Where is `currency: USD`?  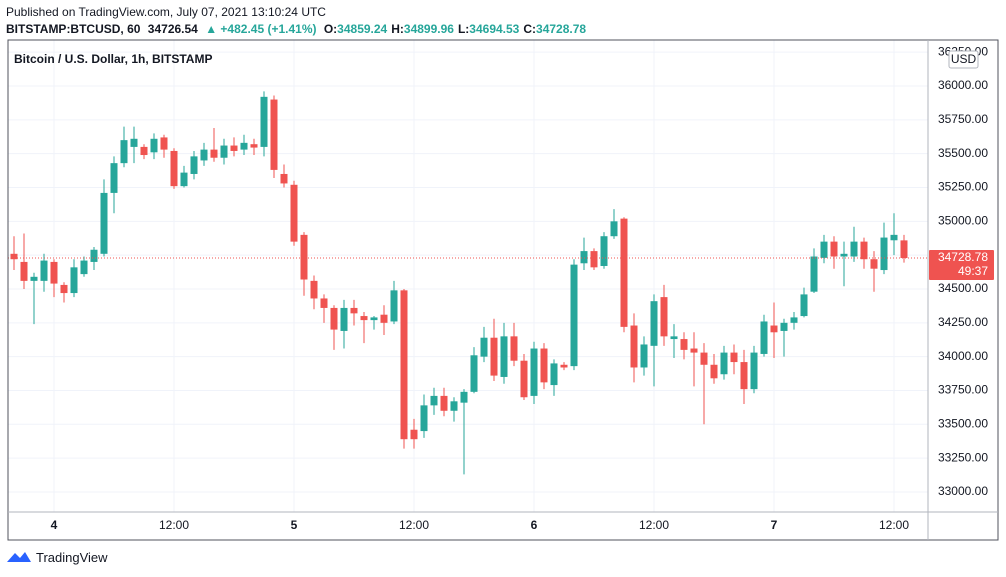 currency: USD is located at coordinates (964, 59).